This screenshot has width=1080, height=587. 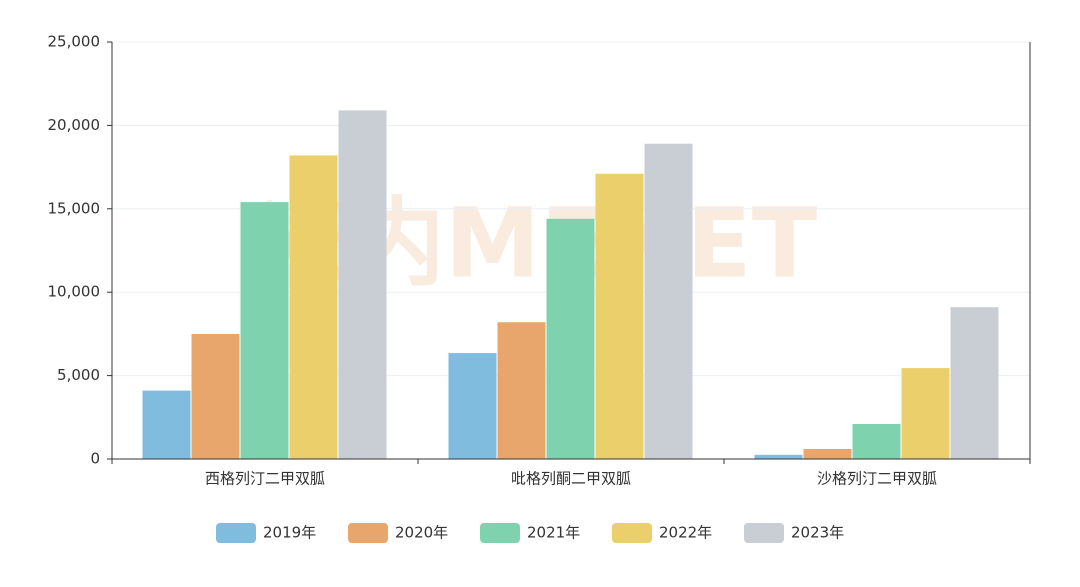 What do you see at coordinates (553, 533) in the screenshot?
I see `legend-label: 2021年` at bounding box center [553, 533].